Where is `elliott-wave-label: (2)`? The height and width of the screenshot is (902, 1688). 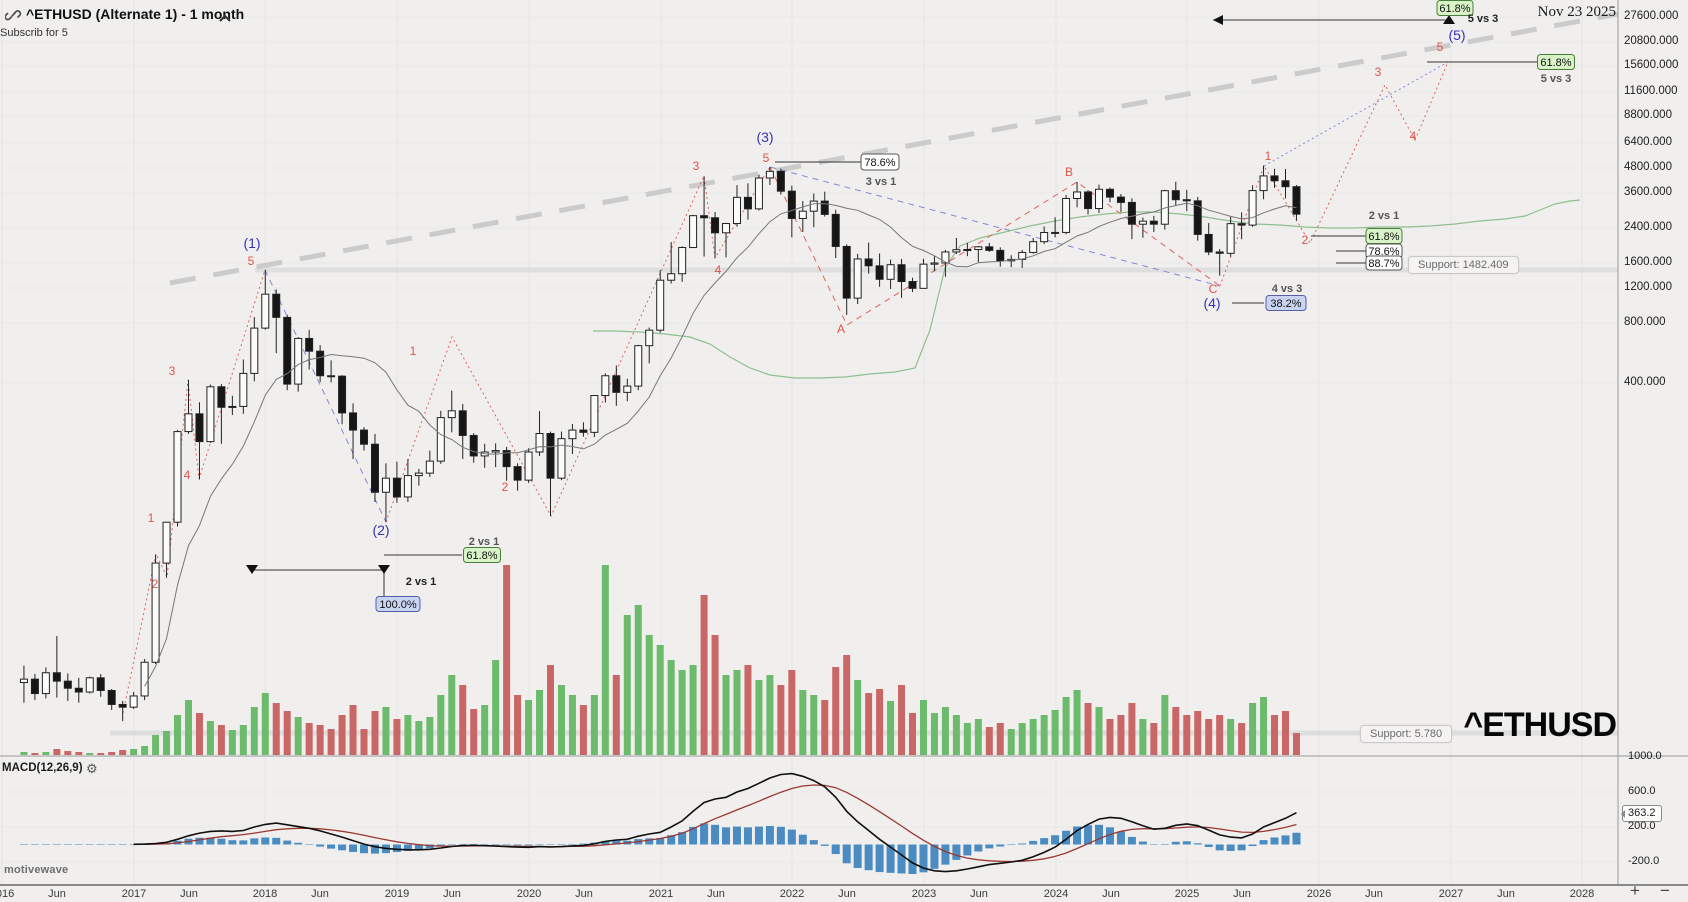 elliott-wave-label: (2) is located at coordinates (380, 530).